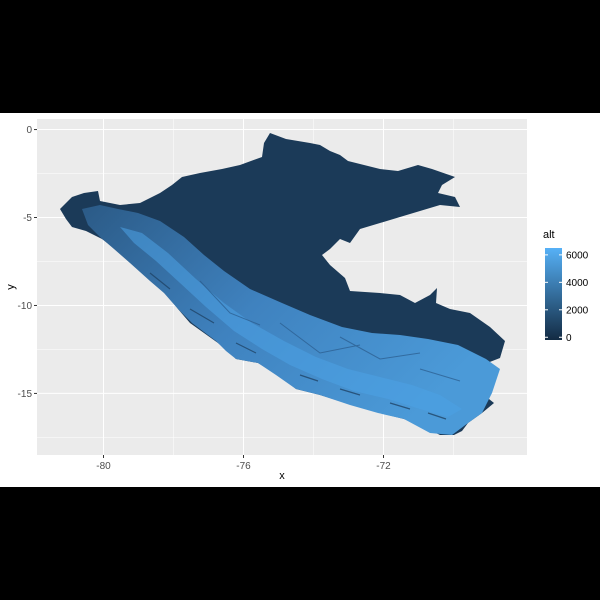 This screenshot has width=600, height=600. I want to click on legend-tick-label: 2000, so click(577, 310).